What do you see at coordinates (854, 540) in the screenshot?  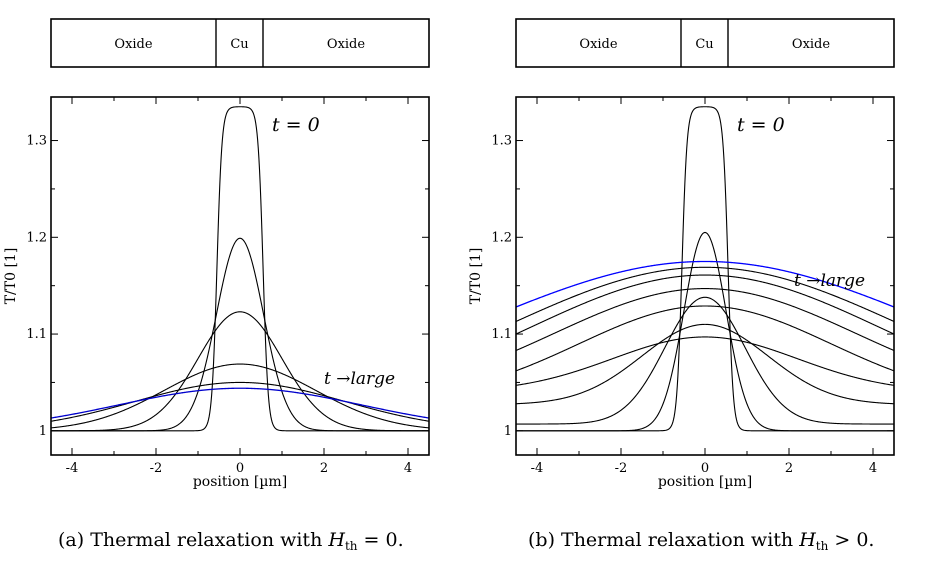 I see `caption-relation: > 0.` at bounding box center [854, 540].